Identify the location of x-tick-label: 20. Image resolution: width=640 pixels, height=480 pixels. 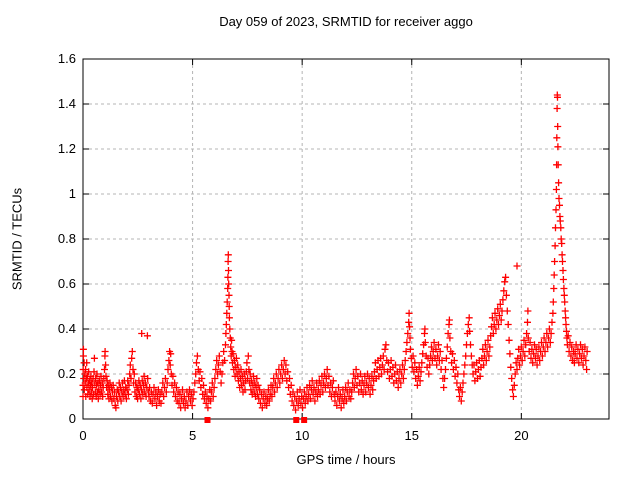
(521, 435).